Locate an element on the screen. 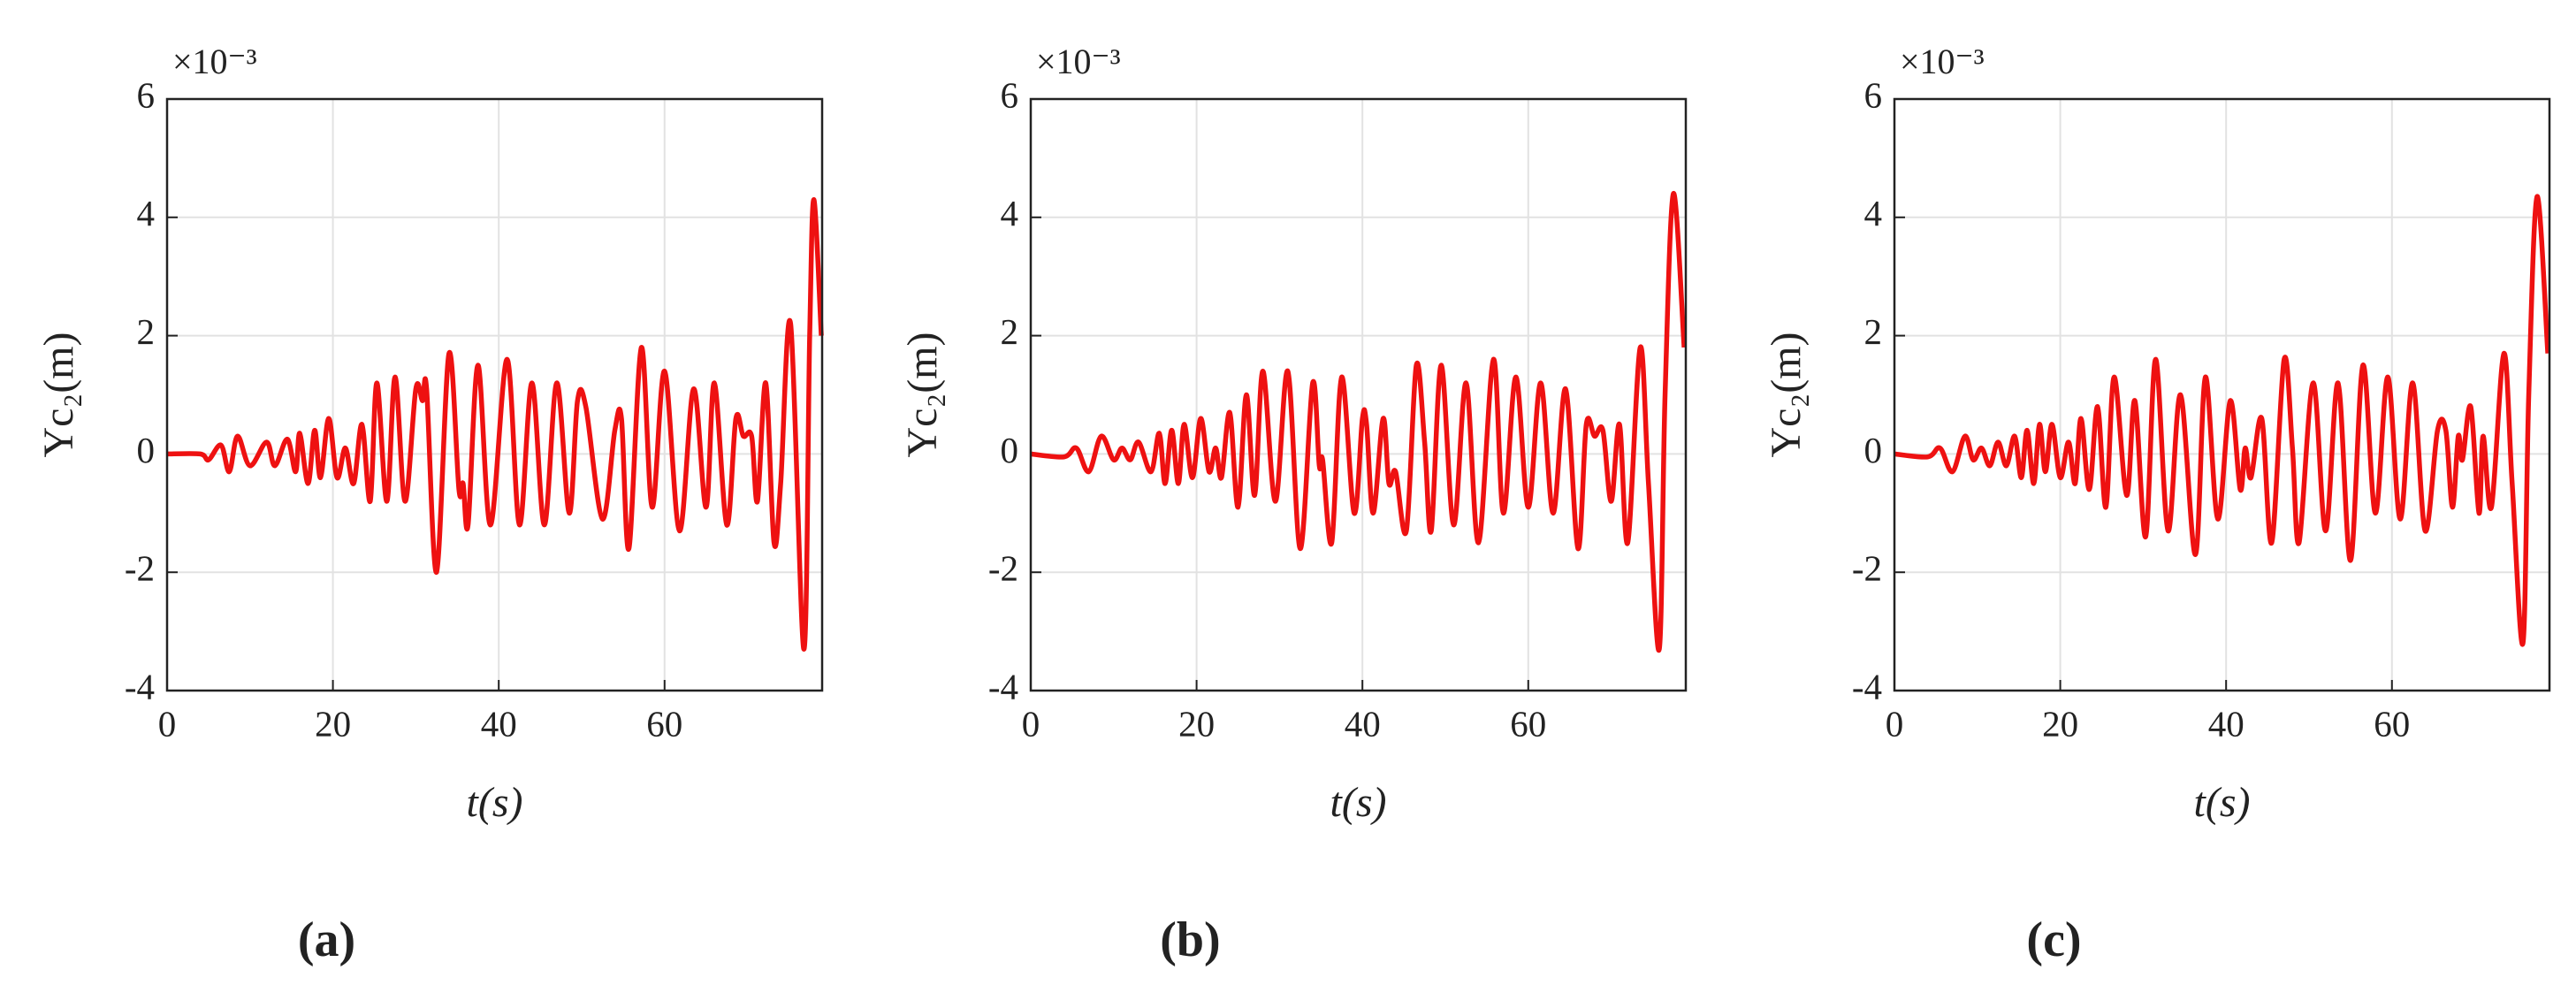 This screenshot has width=2576, height=1008. panel-label: (b) is located at coordinates (1190, 940).